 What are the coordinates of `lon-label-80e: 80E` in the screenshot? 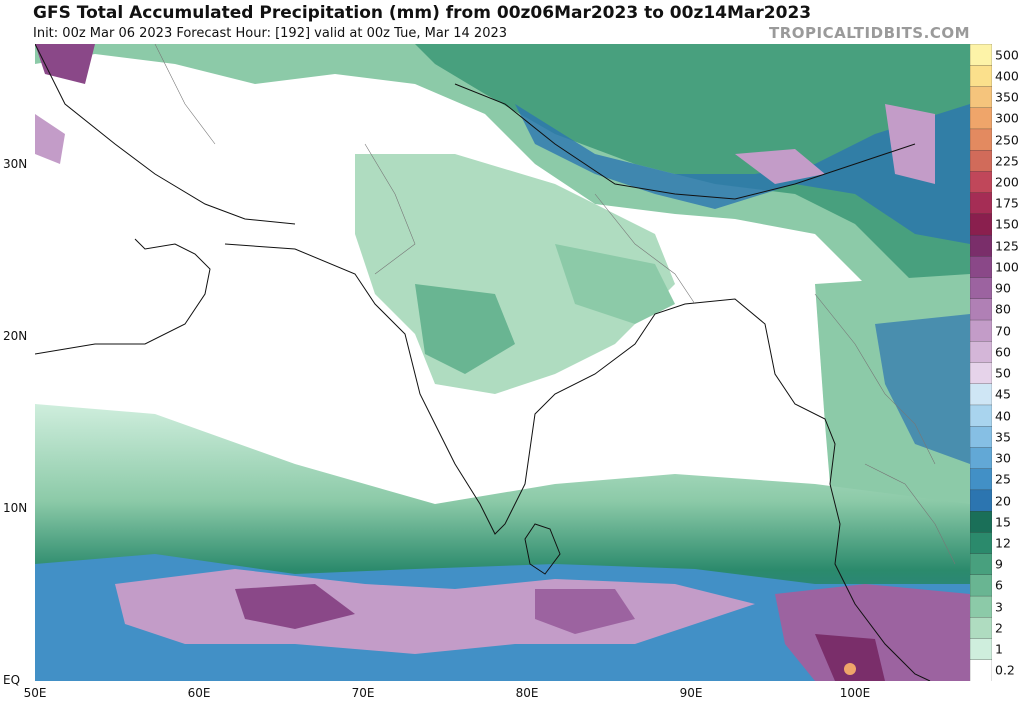 It's located at (527, 693).